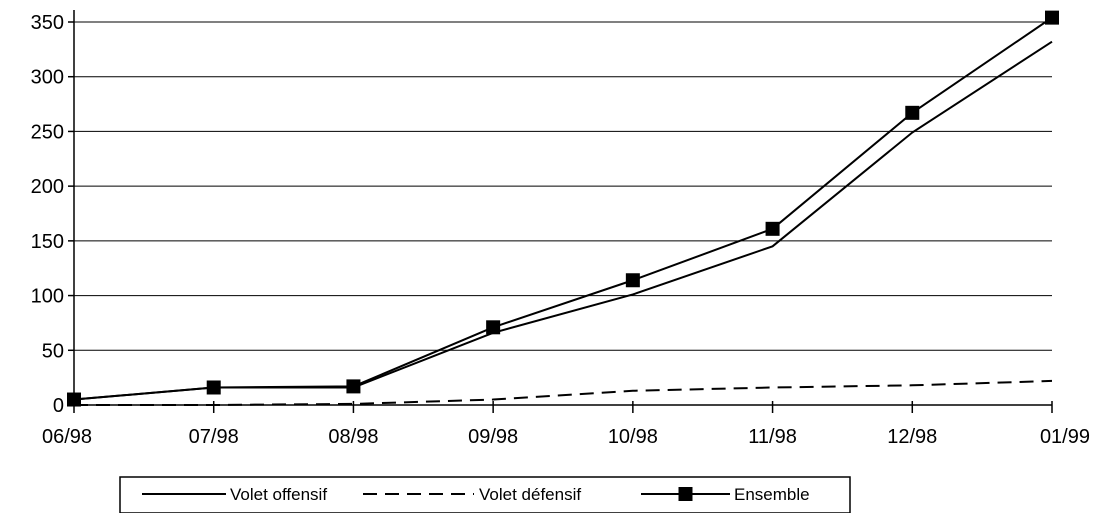 The image size is (1094, 513). I want to click on x-tick-label: 07/98, so click(214, 437).